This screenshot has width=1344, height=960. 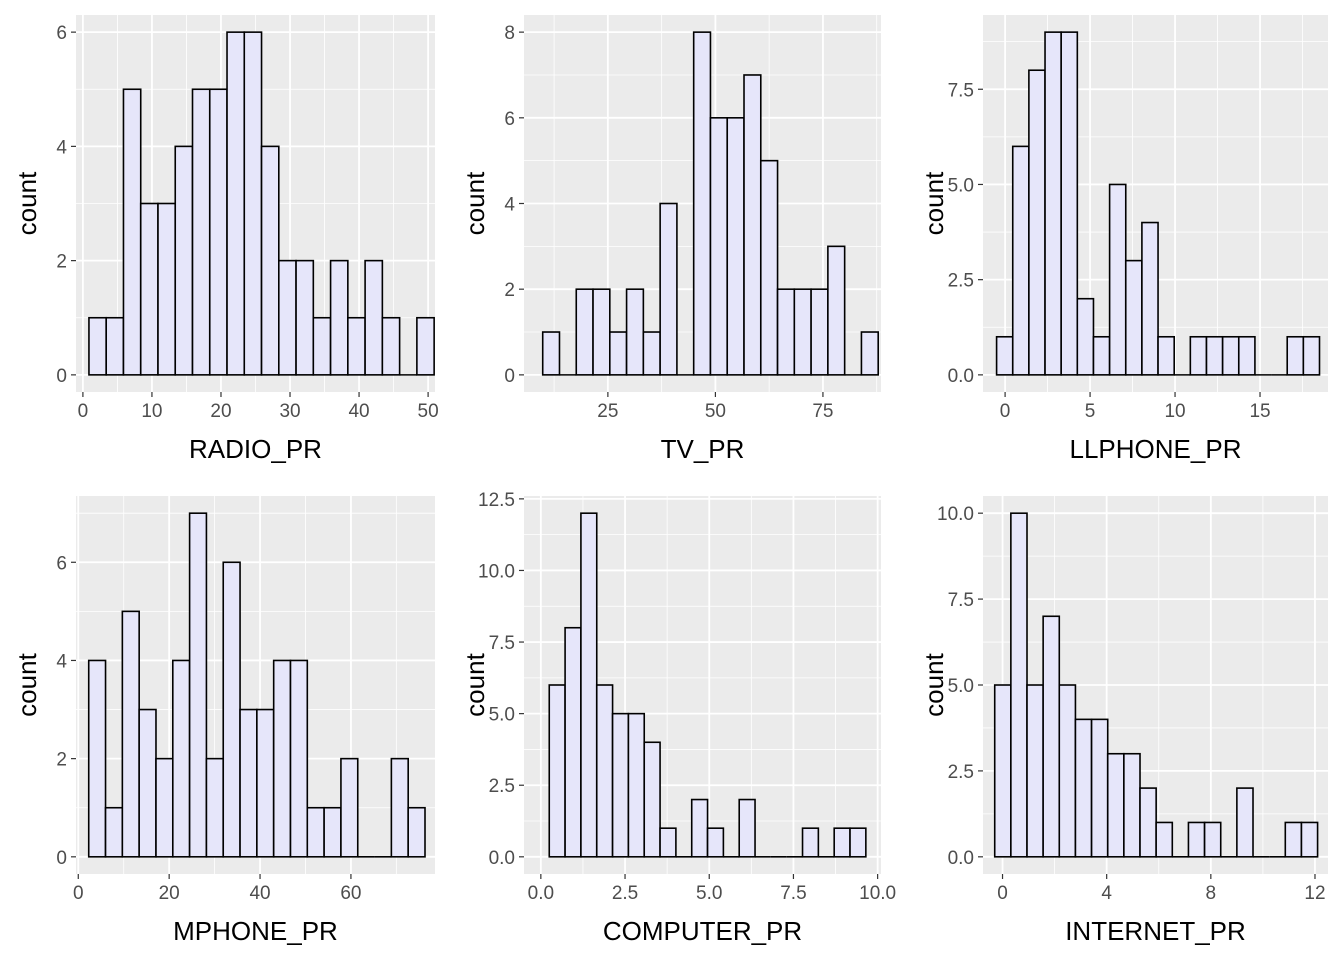 I want to click on computer-y-tick-label: 12.5, so click(x=496, y=500).